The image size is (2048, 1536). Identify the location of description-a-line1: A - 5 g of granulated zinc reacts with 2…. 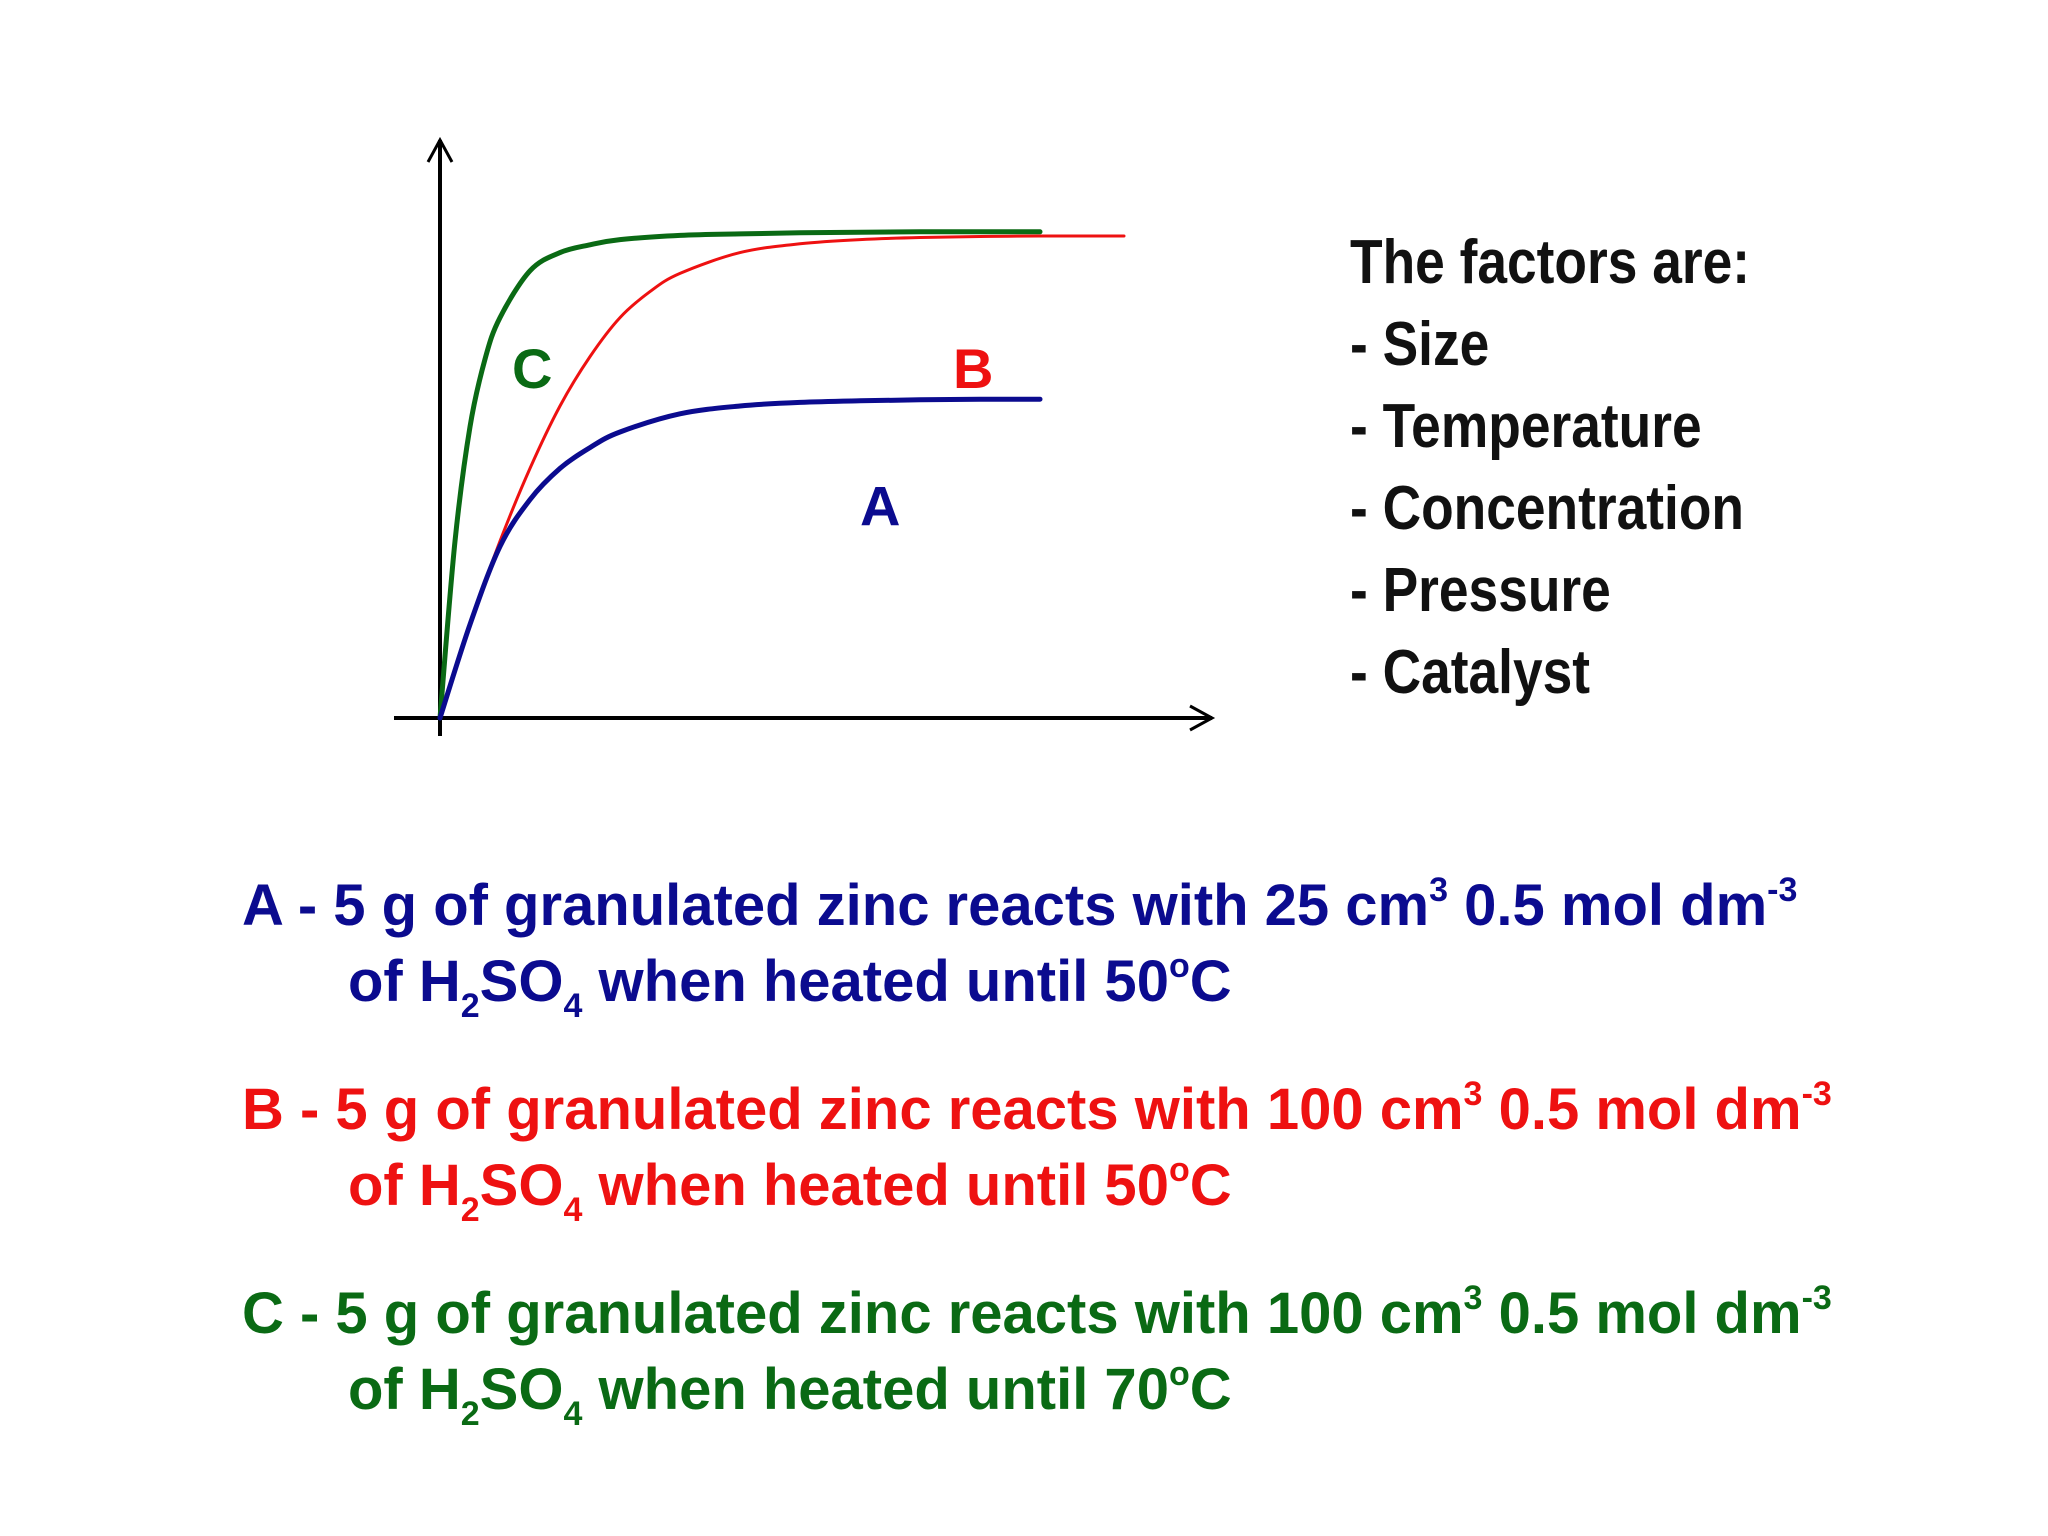
(1020, 904).